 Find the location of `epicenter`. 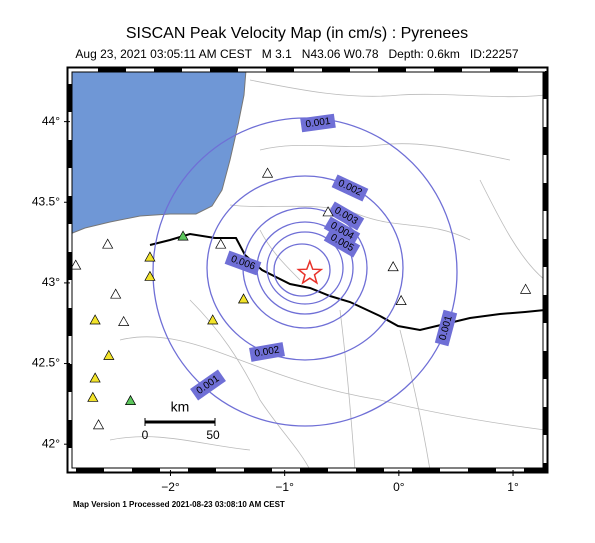

epicenter is located at coordinates (310, 272).